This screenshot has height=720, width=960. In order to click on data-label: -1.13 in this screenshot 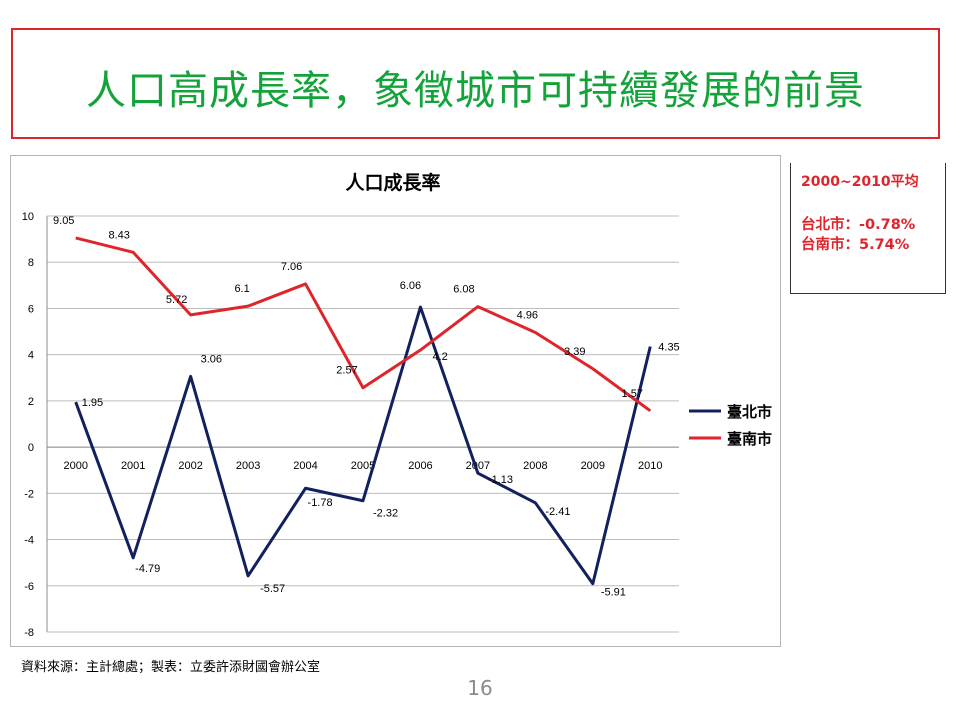, I will do `click(500, 480)`.